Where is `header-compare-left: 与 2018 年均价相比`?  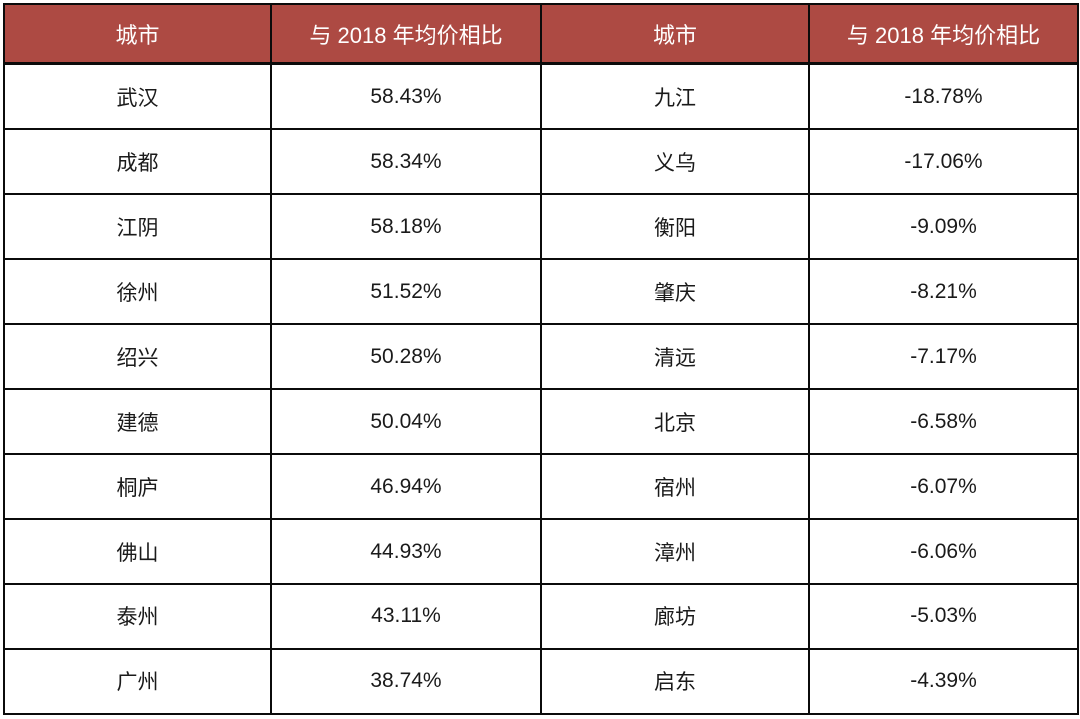 header-compare-left: 与 2018 年均价相比 is located at coordinates (406, 34).